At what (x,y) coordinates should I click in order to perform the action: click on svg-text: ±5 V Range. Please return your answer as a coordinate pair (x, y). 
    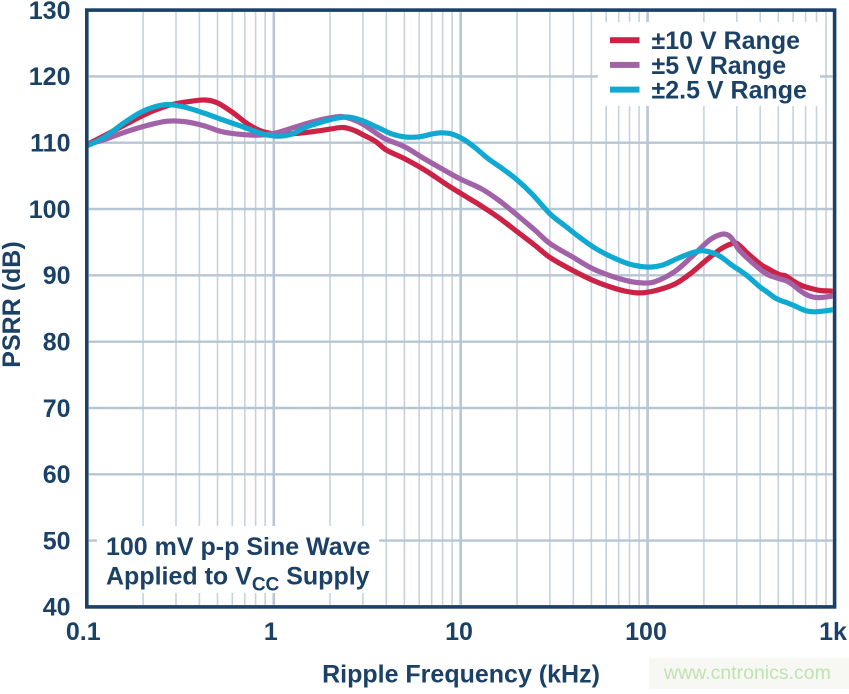
    Looking at the image, I should click on (719, 66).